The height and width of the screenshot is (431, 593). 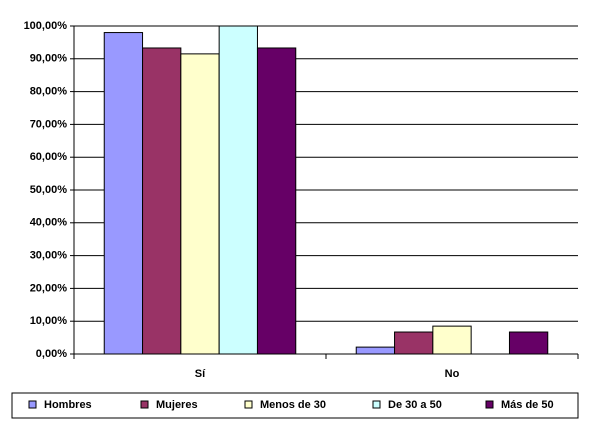 I want to click on y-tick-label: 90,00%, so click(x=49, y=59).